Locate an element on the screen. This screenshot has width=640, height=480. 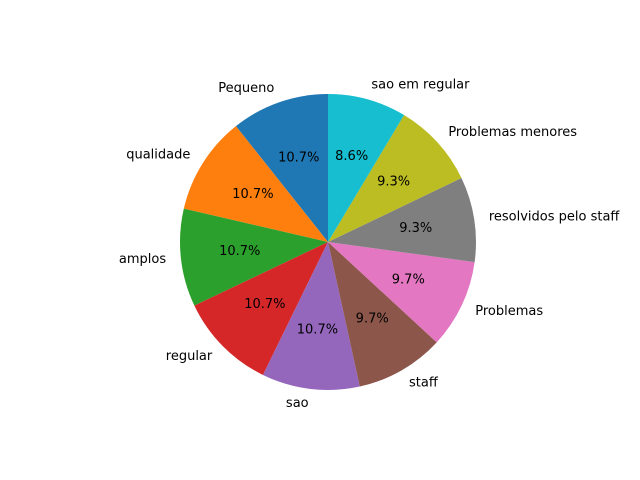
pie-slice-problemas-menores is located at coordinates (395, 178).